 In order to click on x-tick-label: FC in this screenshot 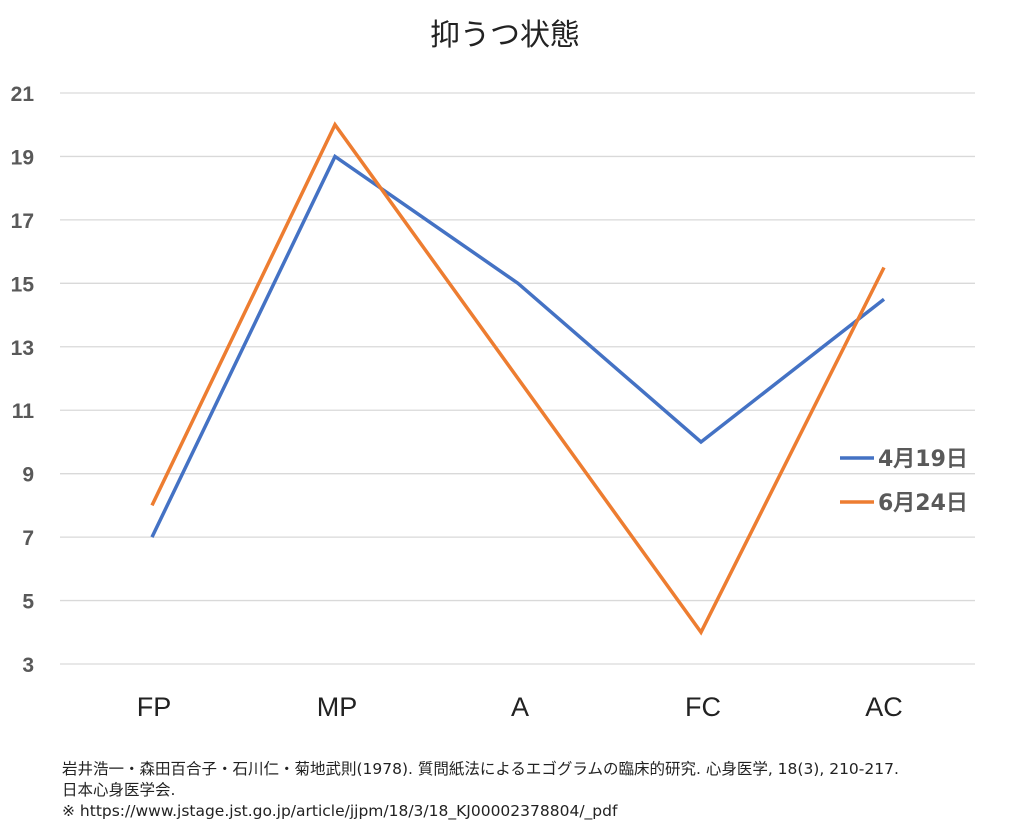, I will do `click(703, 707)`.